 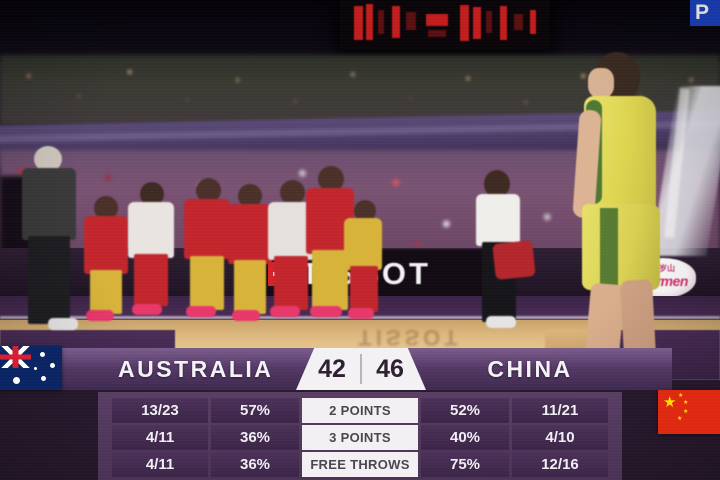 I want to click on away-percentage: 52%, so click(x=465, y=410).